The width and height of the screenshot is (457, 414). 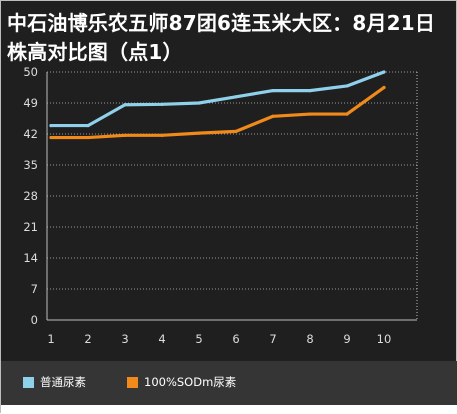 I want to click on x-tick-label: 6, so click(x=235, y=339).